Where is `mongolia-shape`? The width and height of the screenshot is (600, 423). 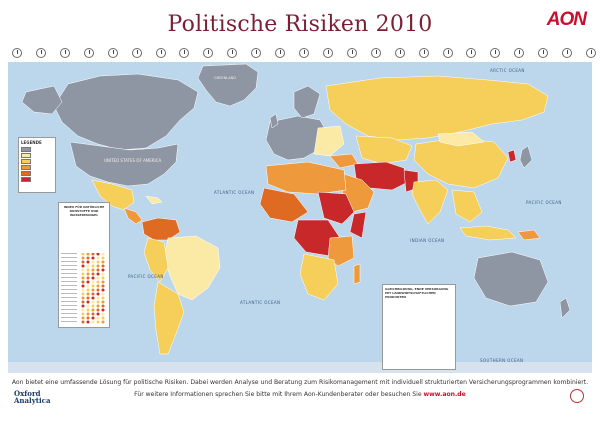 mongolia-shape is located at coordinates (461, 139).